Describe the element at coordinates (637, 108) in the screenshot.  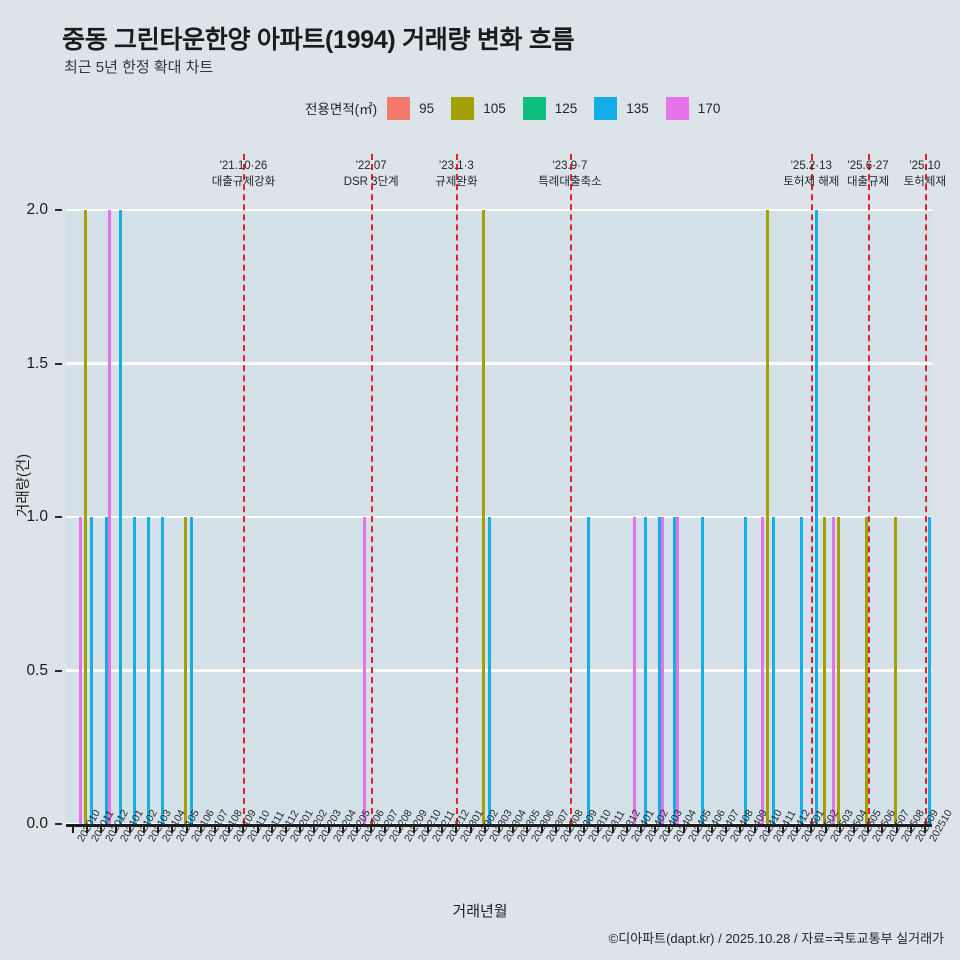
I see `legend-label-135: 135` at that location.